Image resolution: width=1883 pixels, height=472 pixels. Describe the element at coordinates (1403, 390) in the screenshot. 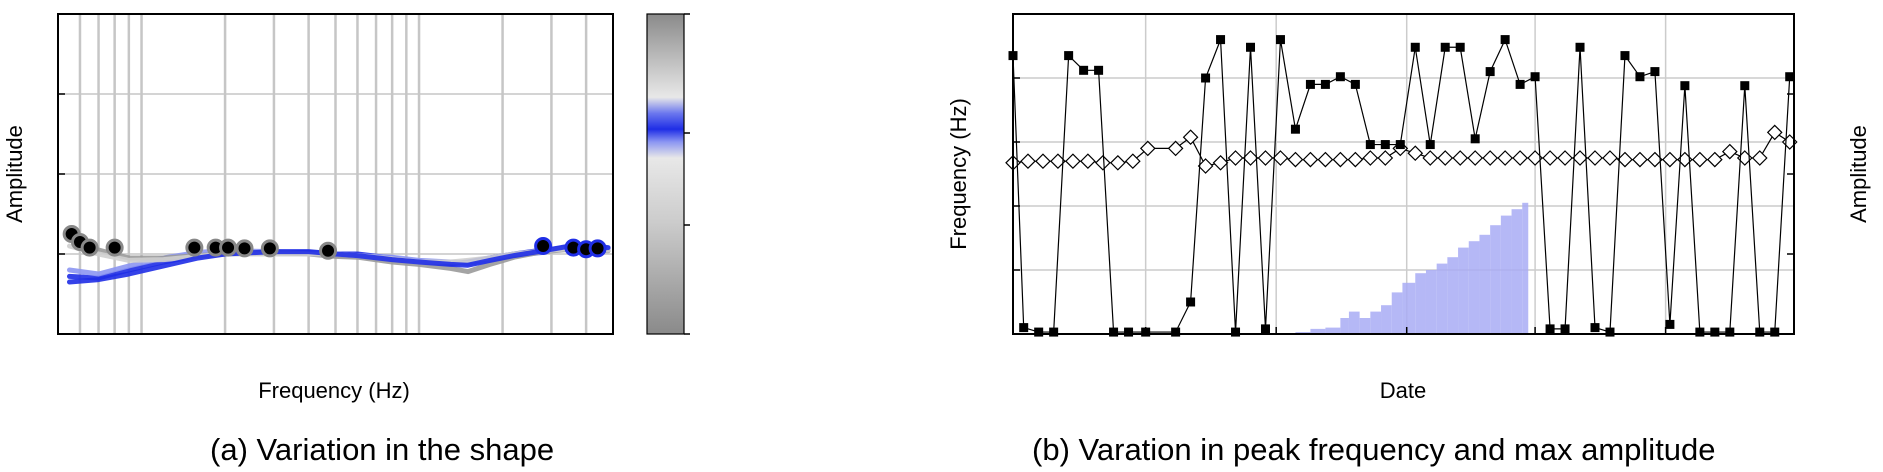

I see `chart-b-xlabel: Date` at that location.